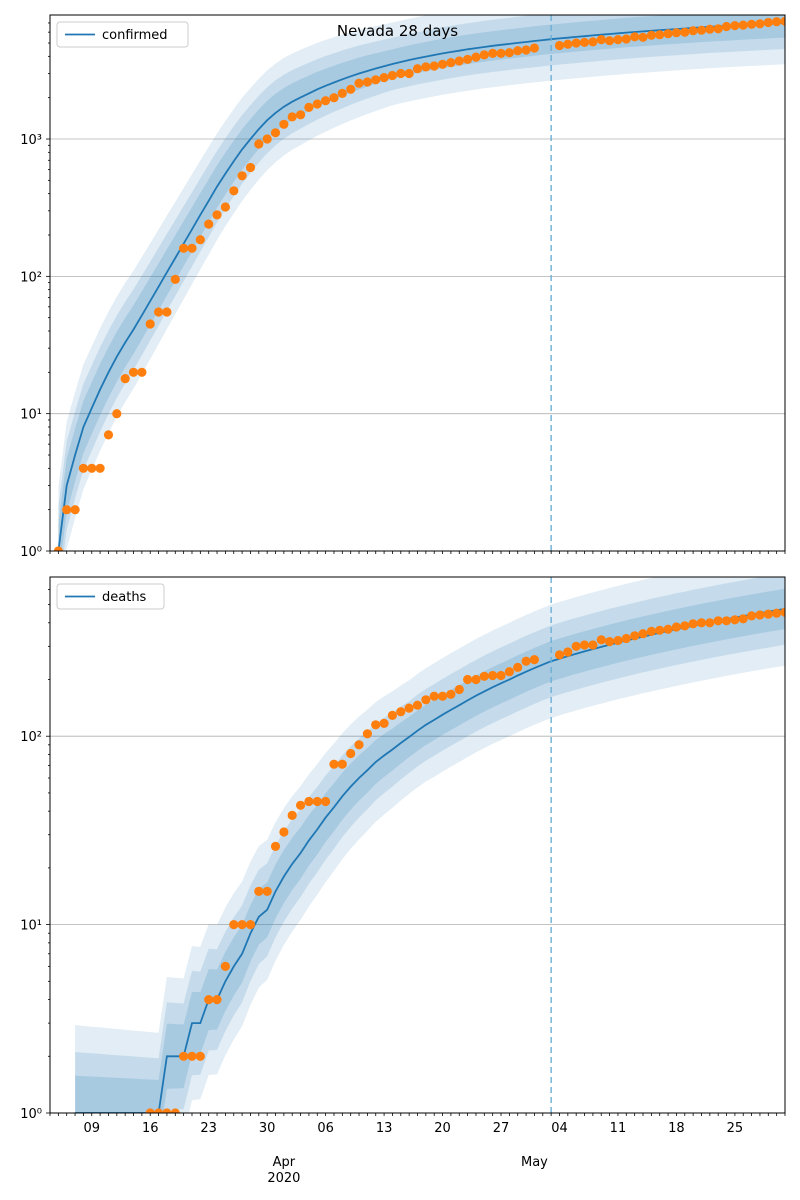  I want to click on x-tick-label: 27, so click(501, 1128).